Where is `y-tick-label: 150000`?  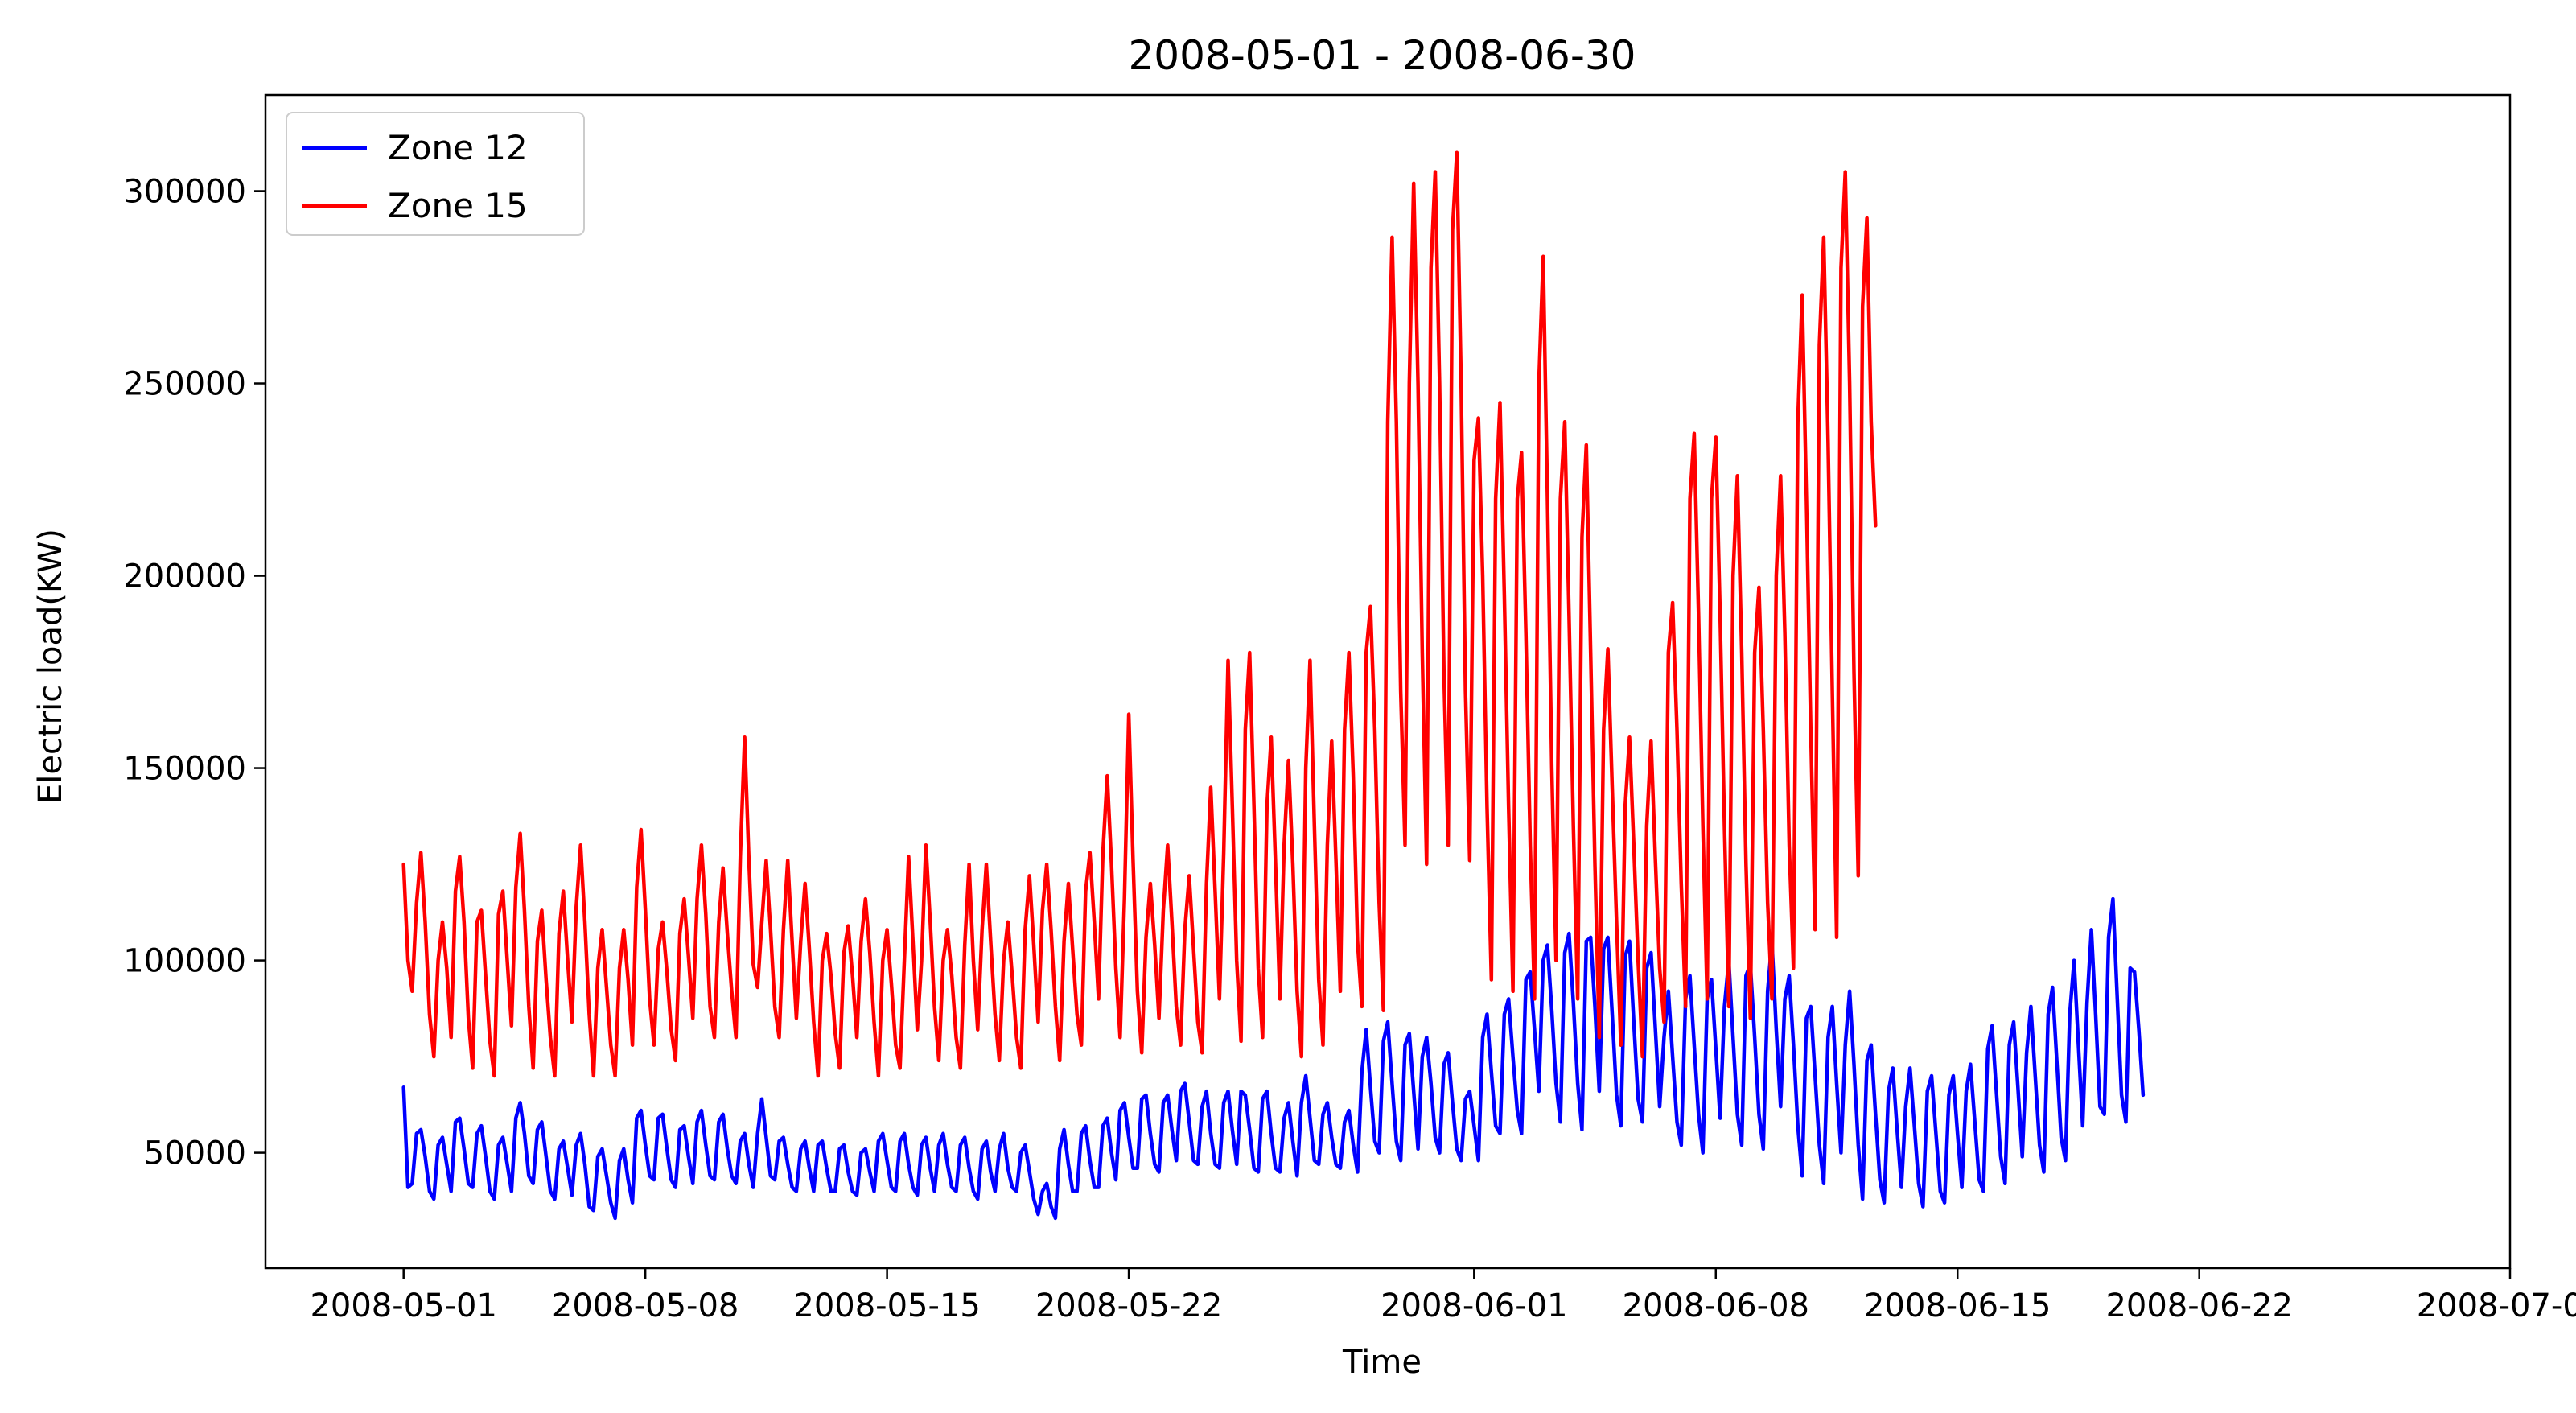
y-tick-label: 150000 is located at coordinates (184, 769).